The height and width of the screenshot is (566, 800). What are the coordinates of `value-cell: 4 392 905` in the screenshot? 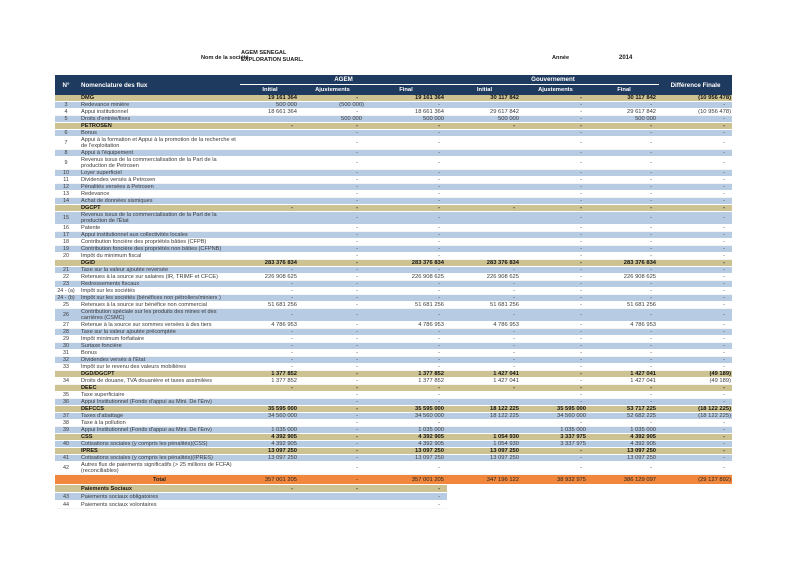 It's located at (270, 444).